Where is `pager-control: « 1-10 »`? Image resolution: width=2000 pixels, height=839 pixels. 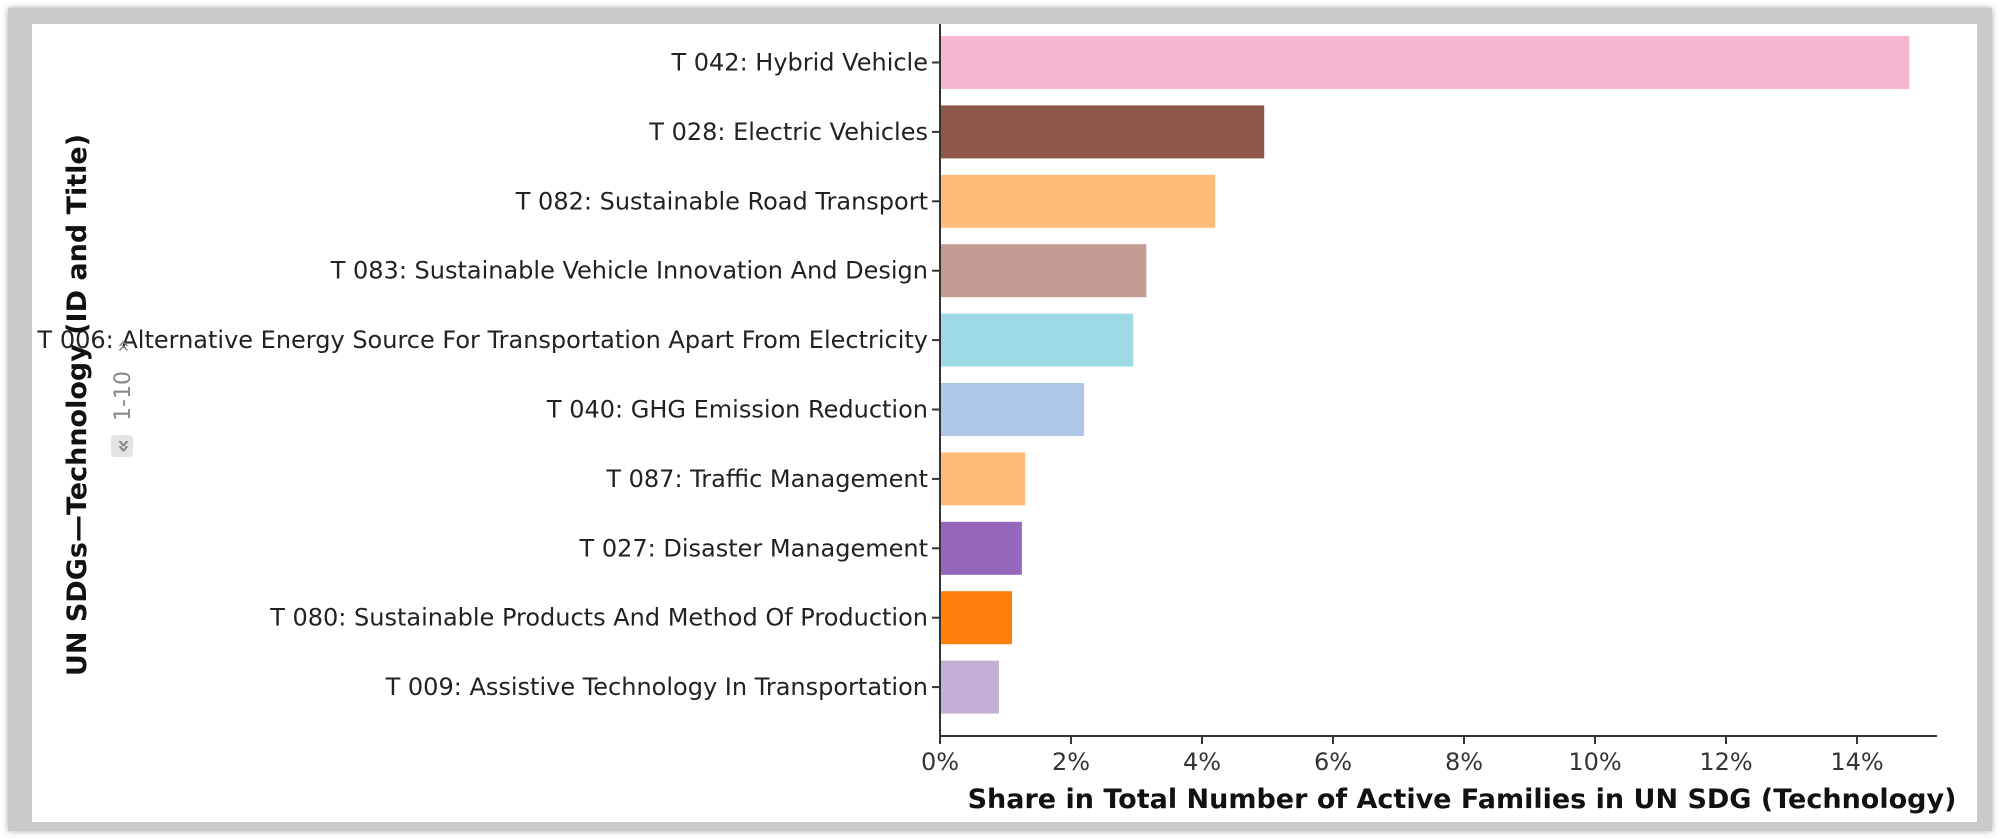 pager-control: « 1-10 » is located at coordinates (123, 398).